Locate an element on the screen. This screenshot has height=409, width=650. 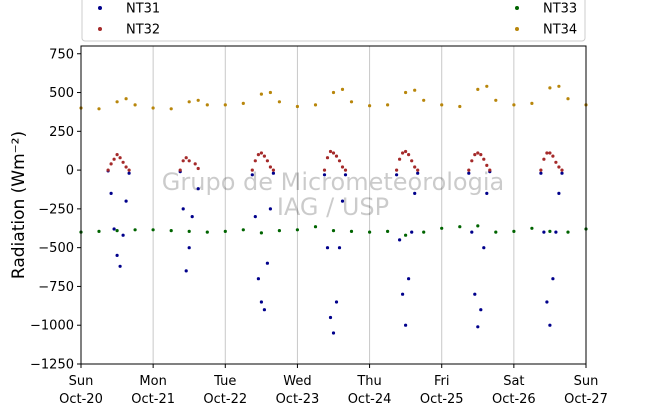
y-tick-label: −1250 is located at coordinates (52, 365).